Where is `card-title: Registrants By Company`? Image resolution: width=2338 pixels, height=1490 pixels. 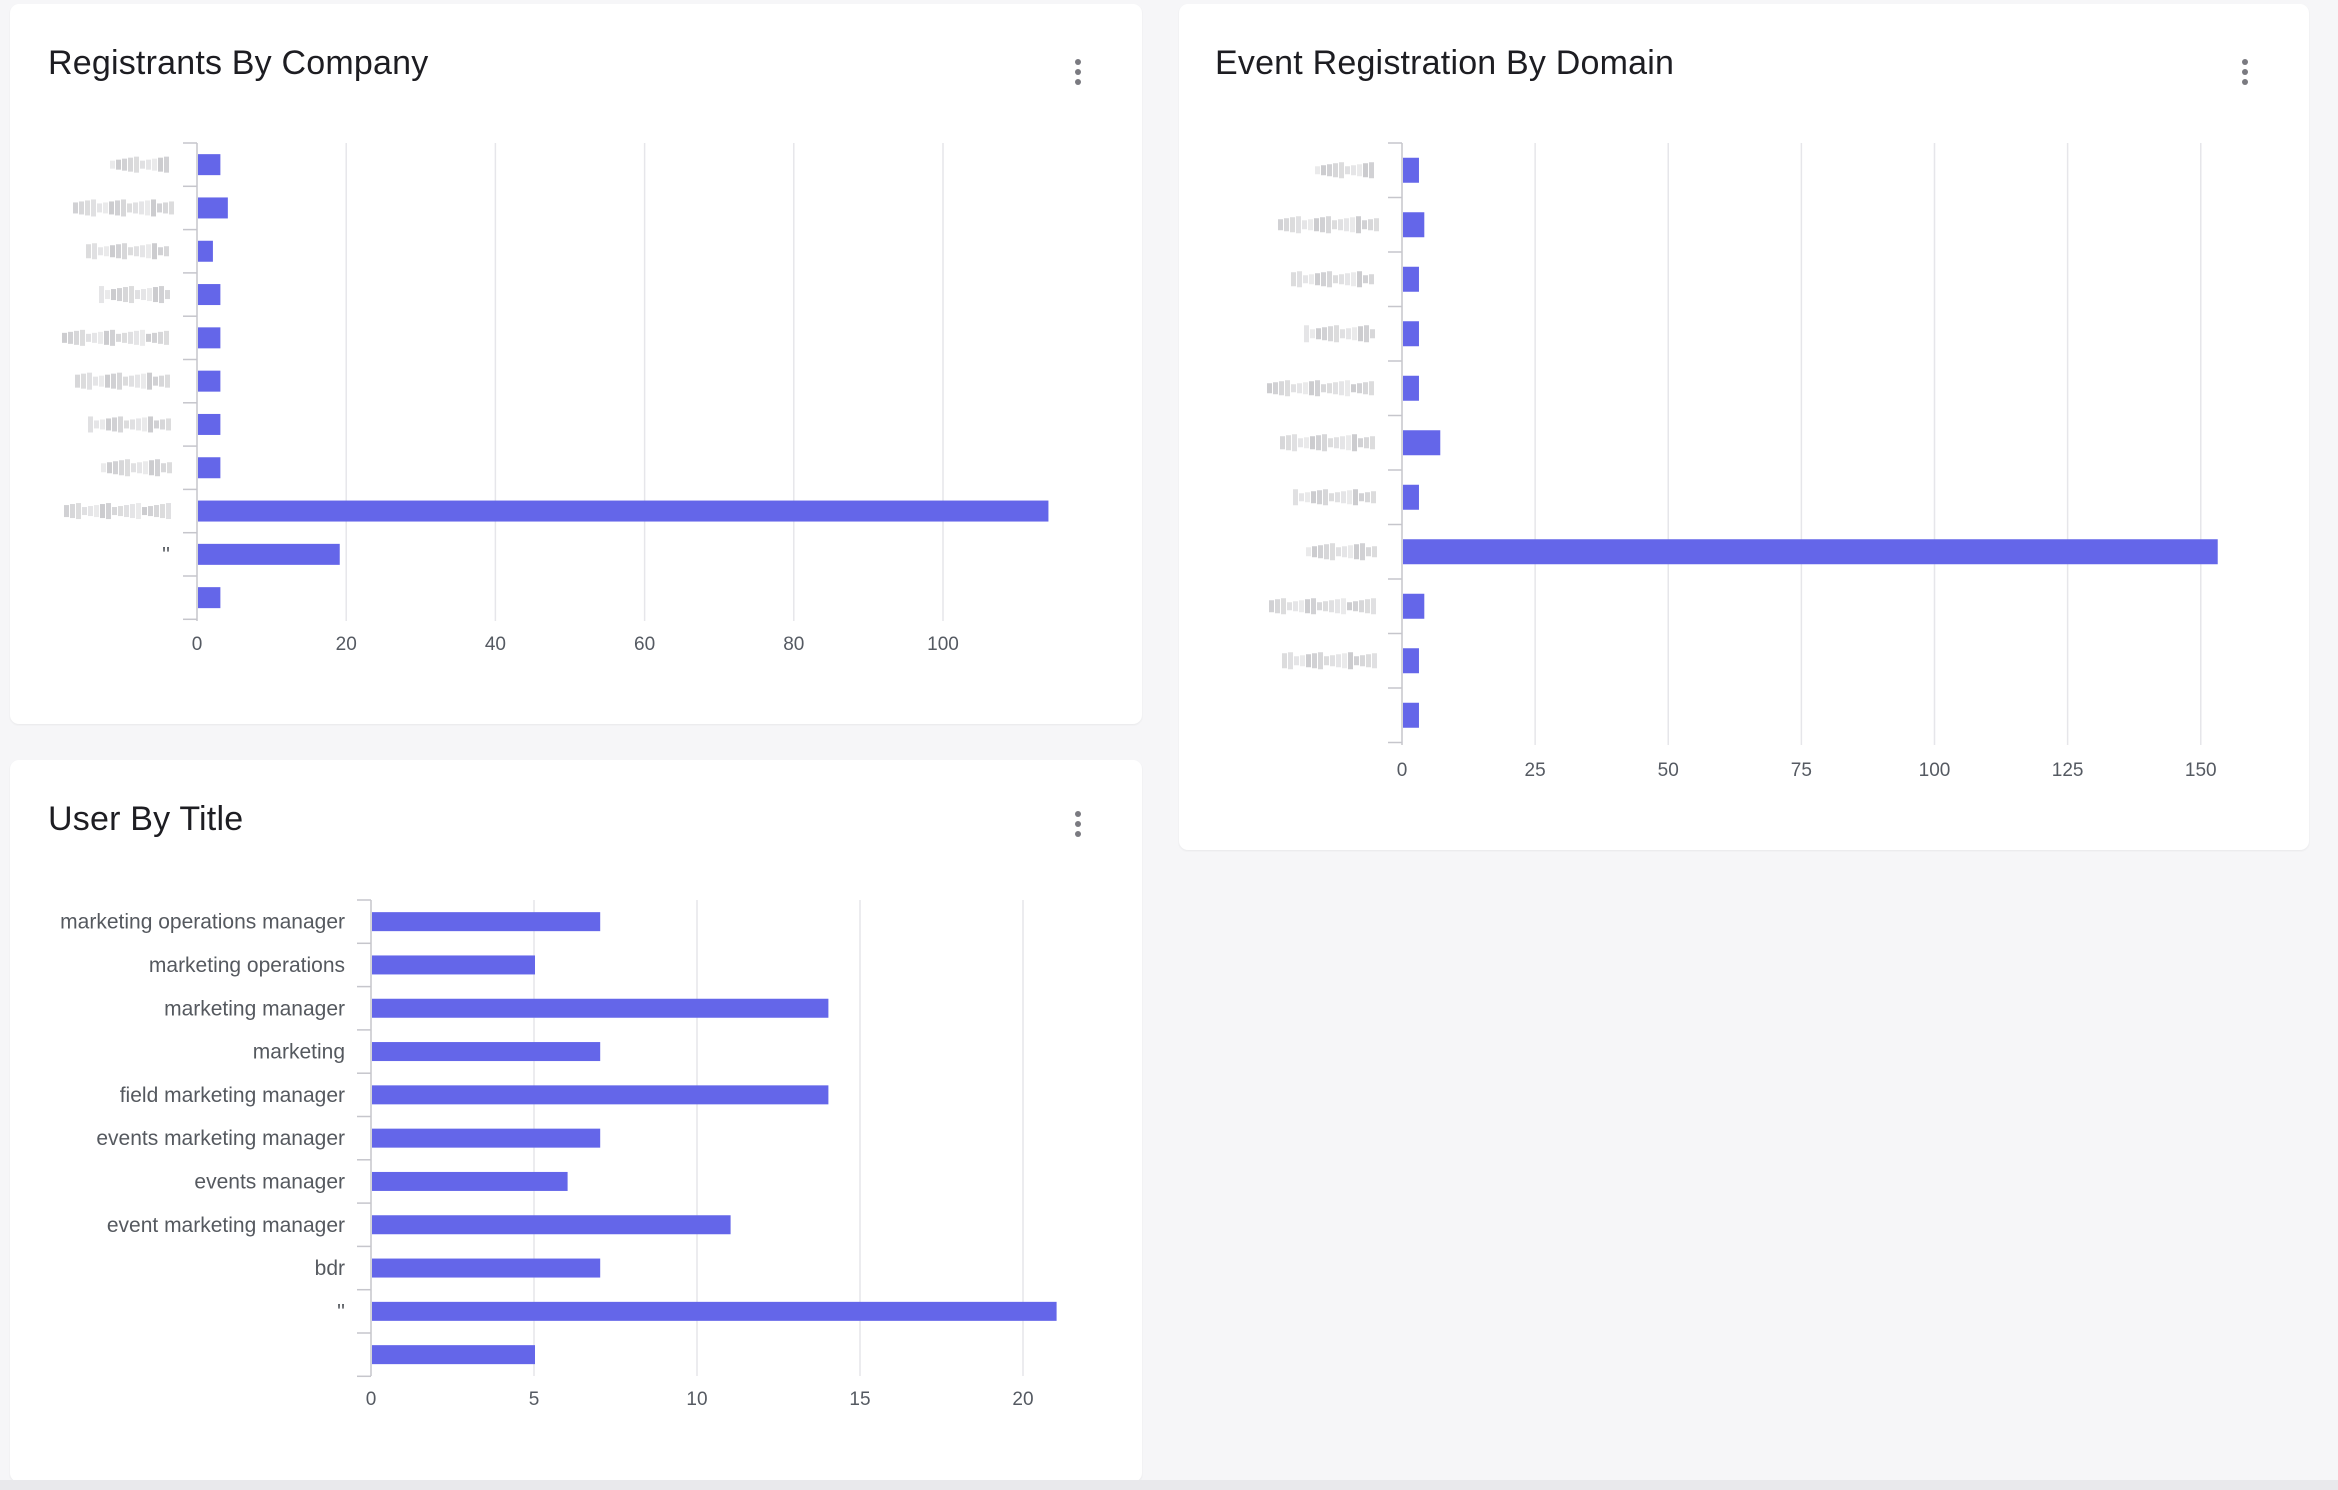 card-title: Registrants By Company is located at coordinates (238, 63).